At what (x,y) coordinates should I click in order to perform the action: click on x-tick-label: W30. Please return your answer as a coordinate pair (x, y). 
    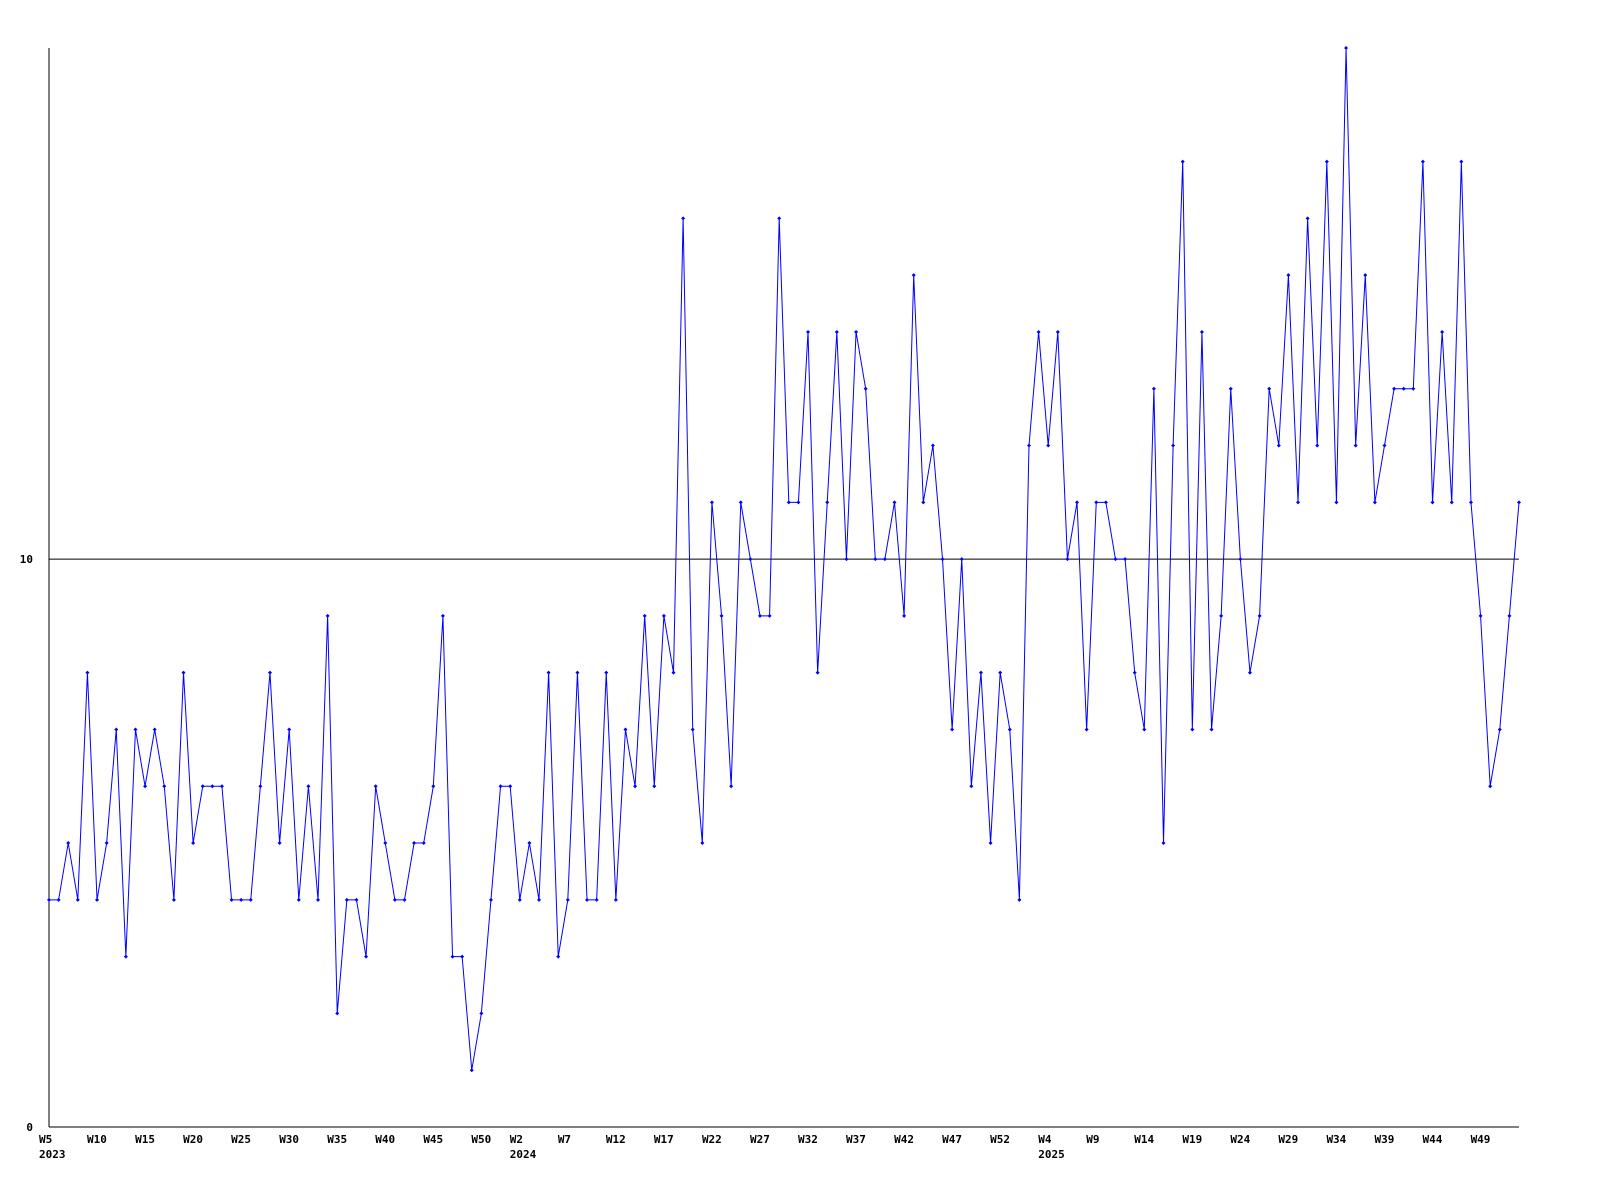
    Looking at the image, I should click on (289, 1139).